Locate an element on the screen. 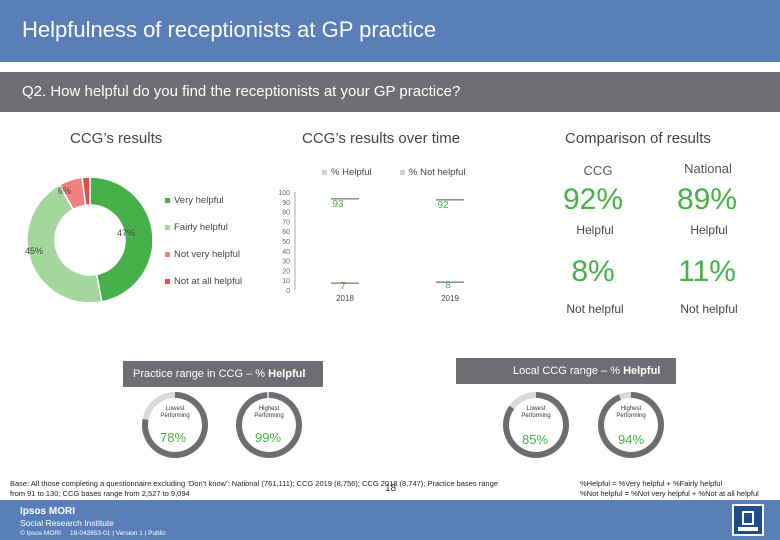 The width and height of the screenshot is (780, 540). donut-chart is located at coordinates (90, 240).